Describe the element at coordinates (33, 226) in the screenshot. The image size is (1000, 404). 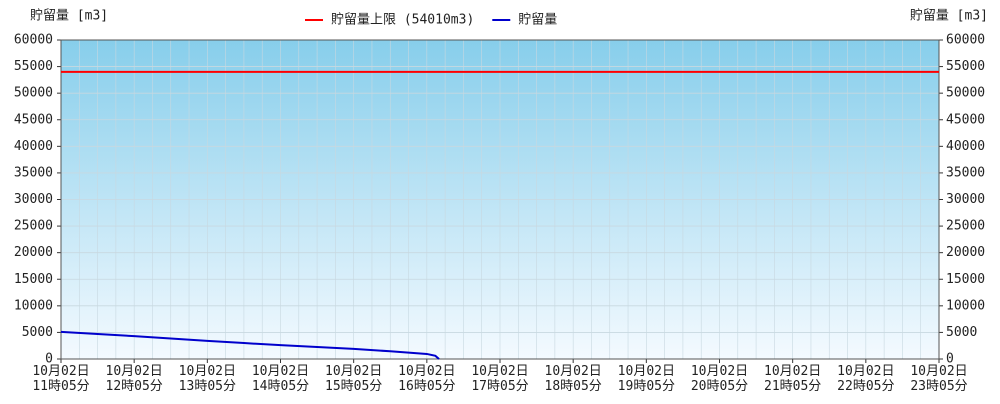
I see `y-tick-label: 25000` at that location.